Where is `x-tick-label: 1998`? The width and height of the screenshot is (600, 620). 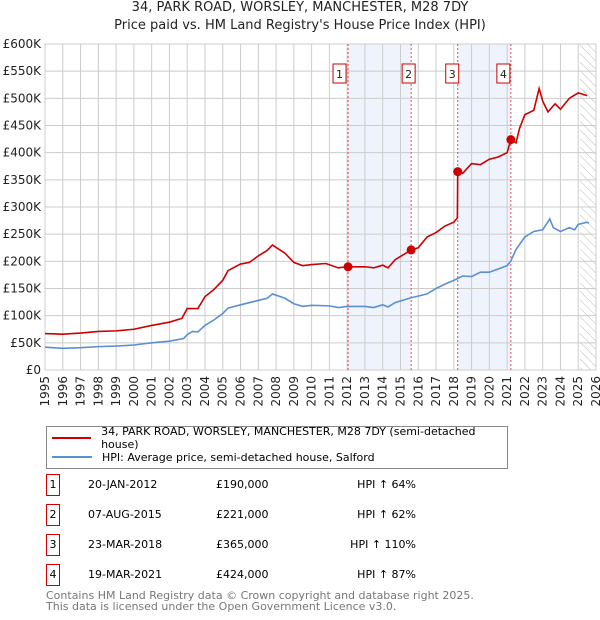 x-tick-label: 1998 is located at coordinates (98, 391).